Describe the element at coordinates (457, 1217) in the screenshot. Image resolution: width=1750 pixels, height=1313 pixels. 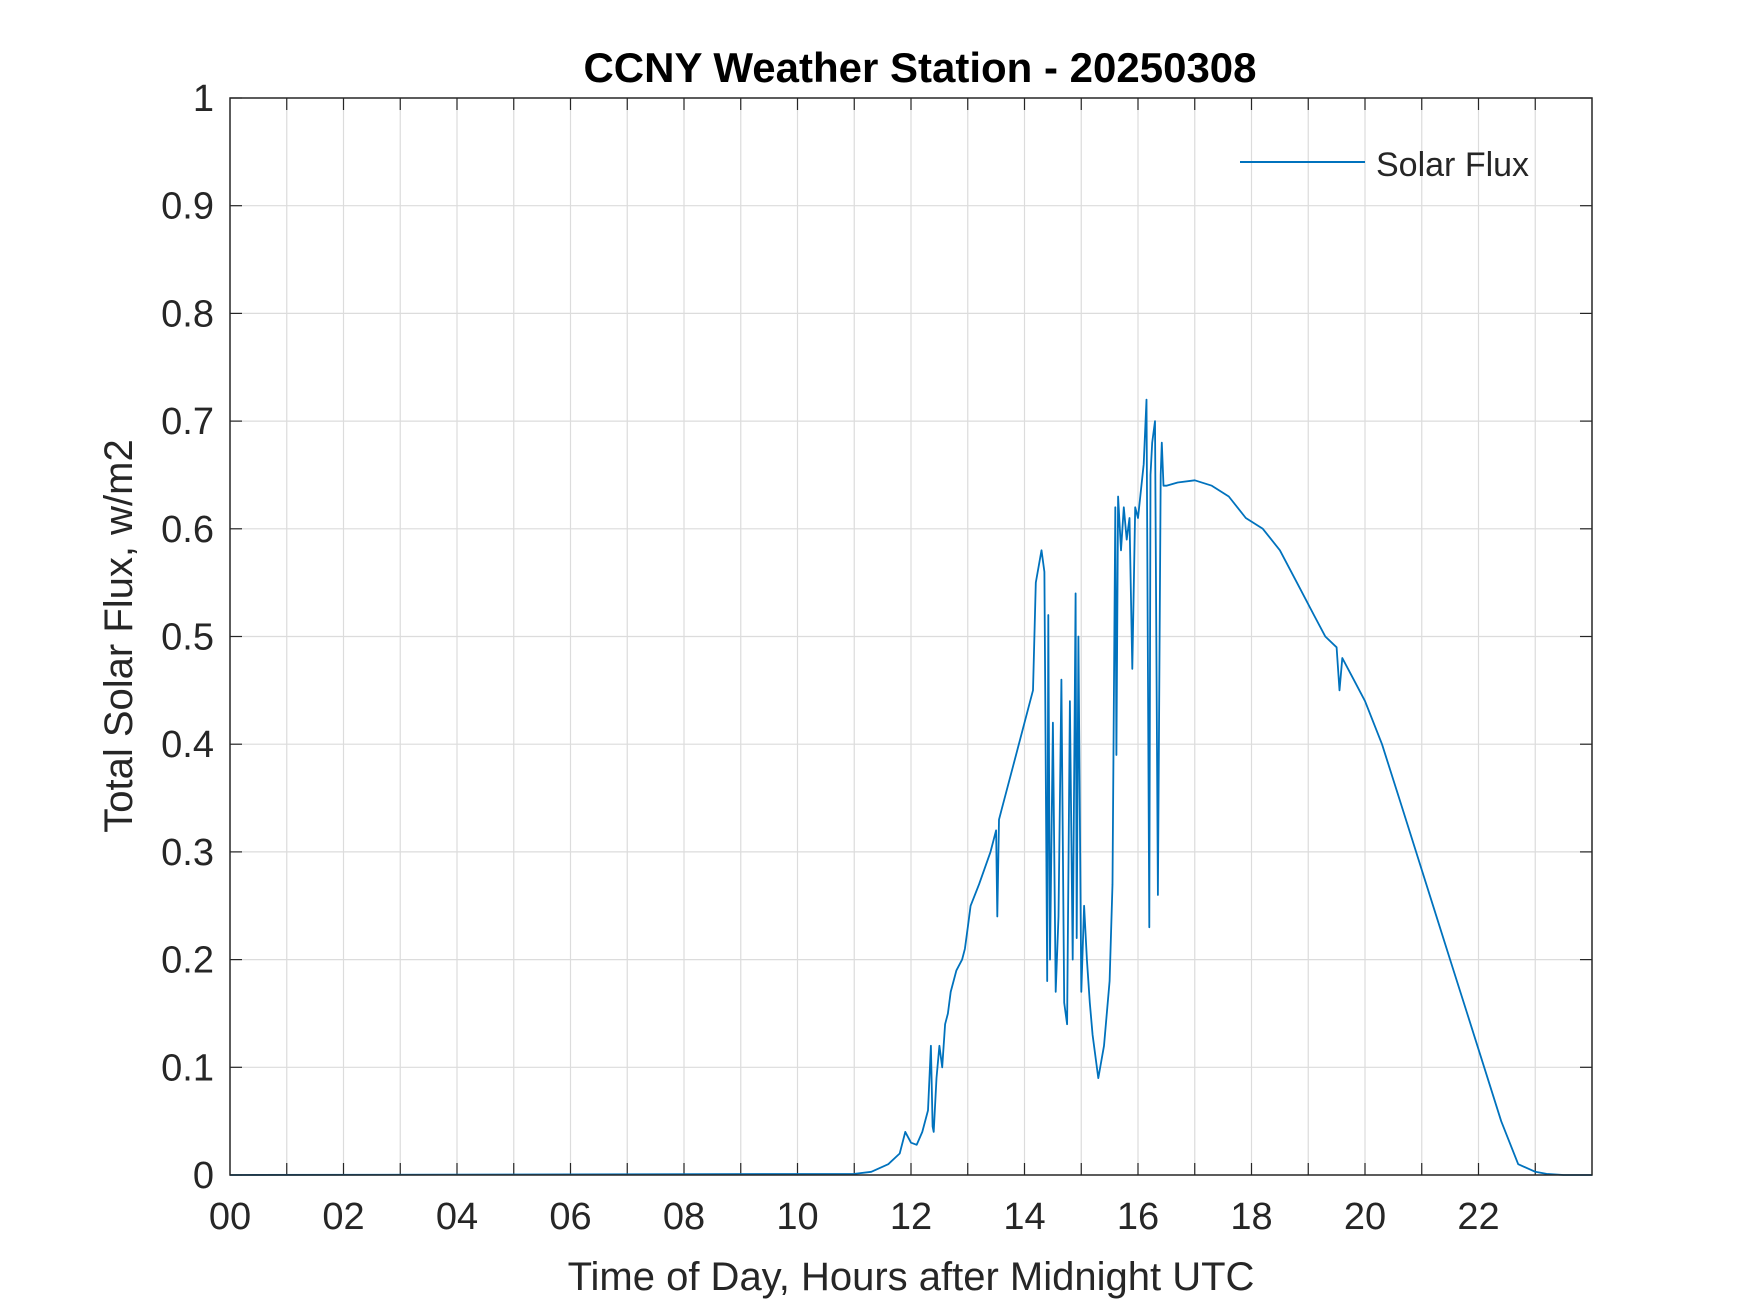
I see `x-tick-label: 04` at that location.